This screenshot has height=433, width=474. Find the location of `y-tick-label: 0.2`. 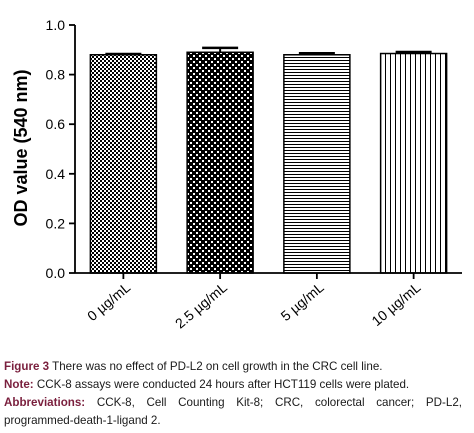

y-tick-label: 0.2 is located at coordinates (56, 223).